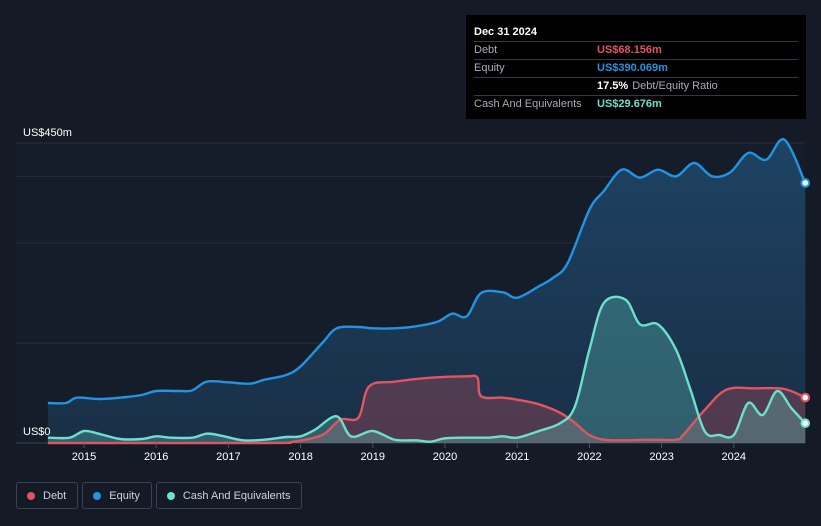 The height and width of the screenshot is (526, 821). What do you see at coordinates (47, 133) in the screenshot?
I see `y-axis-max-label: US$450m` at bounding box center [47, 133].